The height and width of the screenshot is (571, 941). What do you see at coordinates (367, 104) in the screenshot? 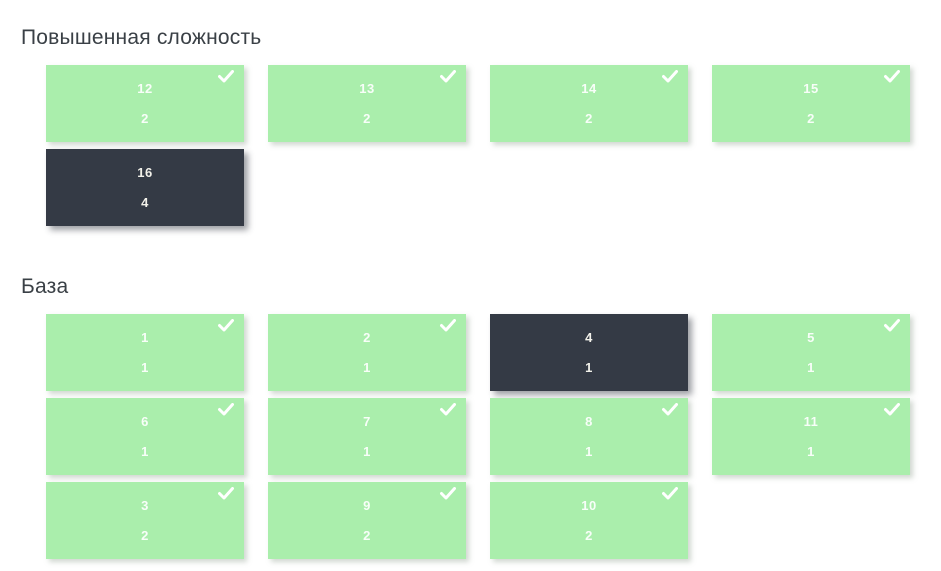
I see `task-card: 13 2` at bounding box center [367, 104].